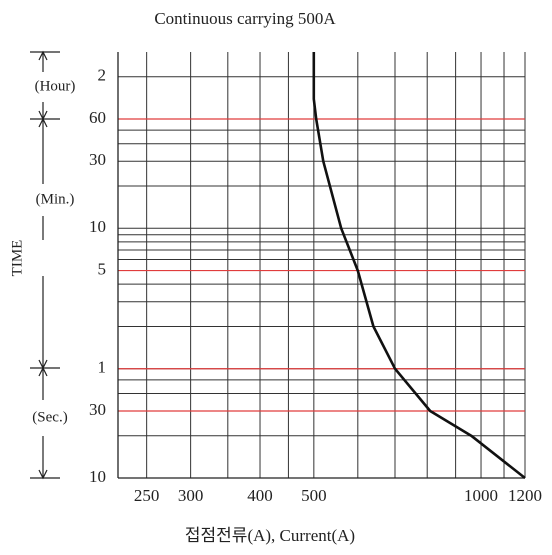  What do you see at coordinates (102, 75) in the screenshot?
I see `y-tick-label: 2` at bounding box center [102, 75].